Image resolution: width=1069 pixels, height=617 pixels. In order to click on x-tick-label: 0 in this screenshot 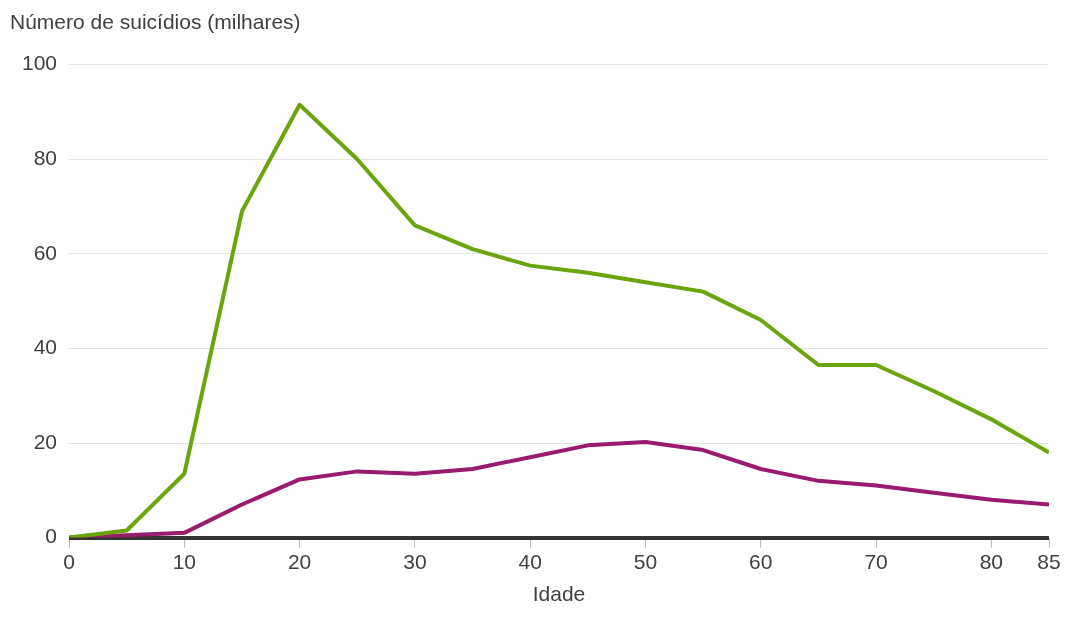, I will do `click(69, 561)`.